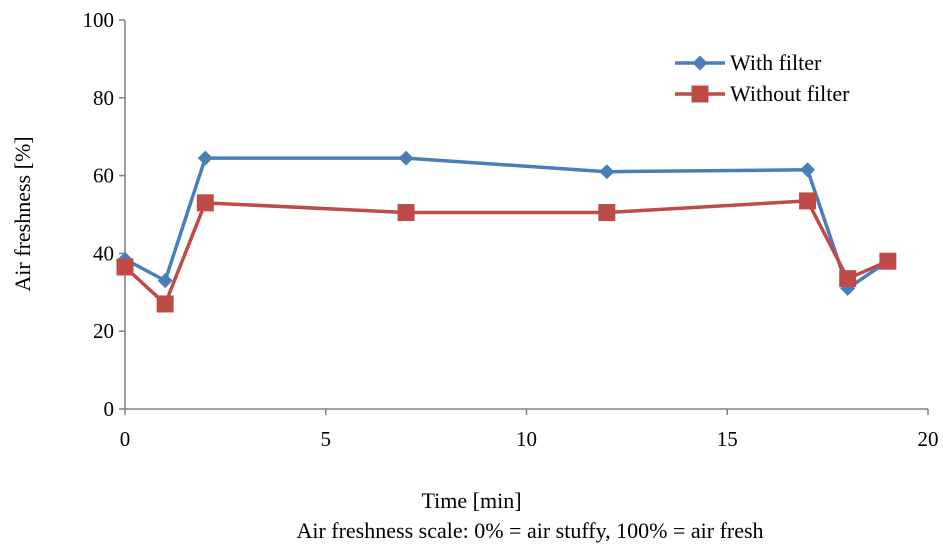 This screenshot has height=554, width=943. What do you see at coordinates (526, 439) in the screenshot?
I see `x-tick-label: 10` at bounding box center [526, 439].